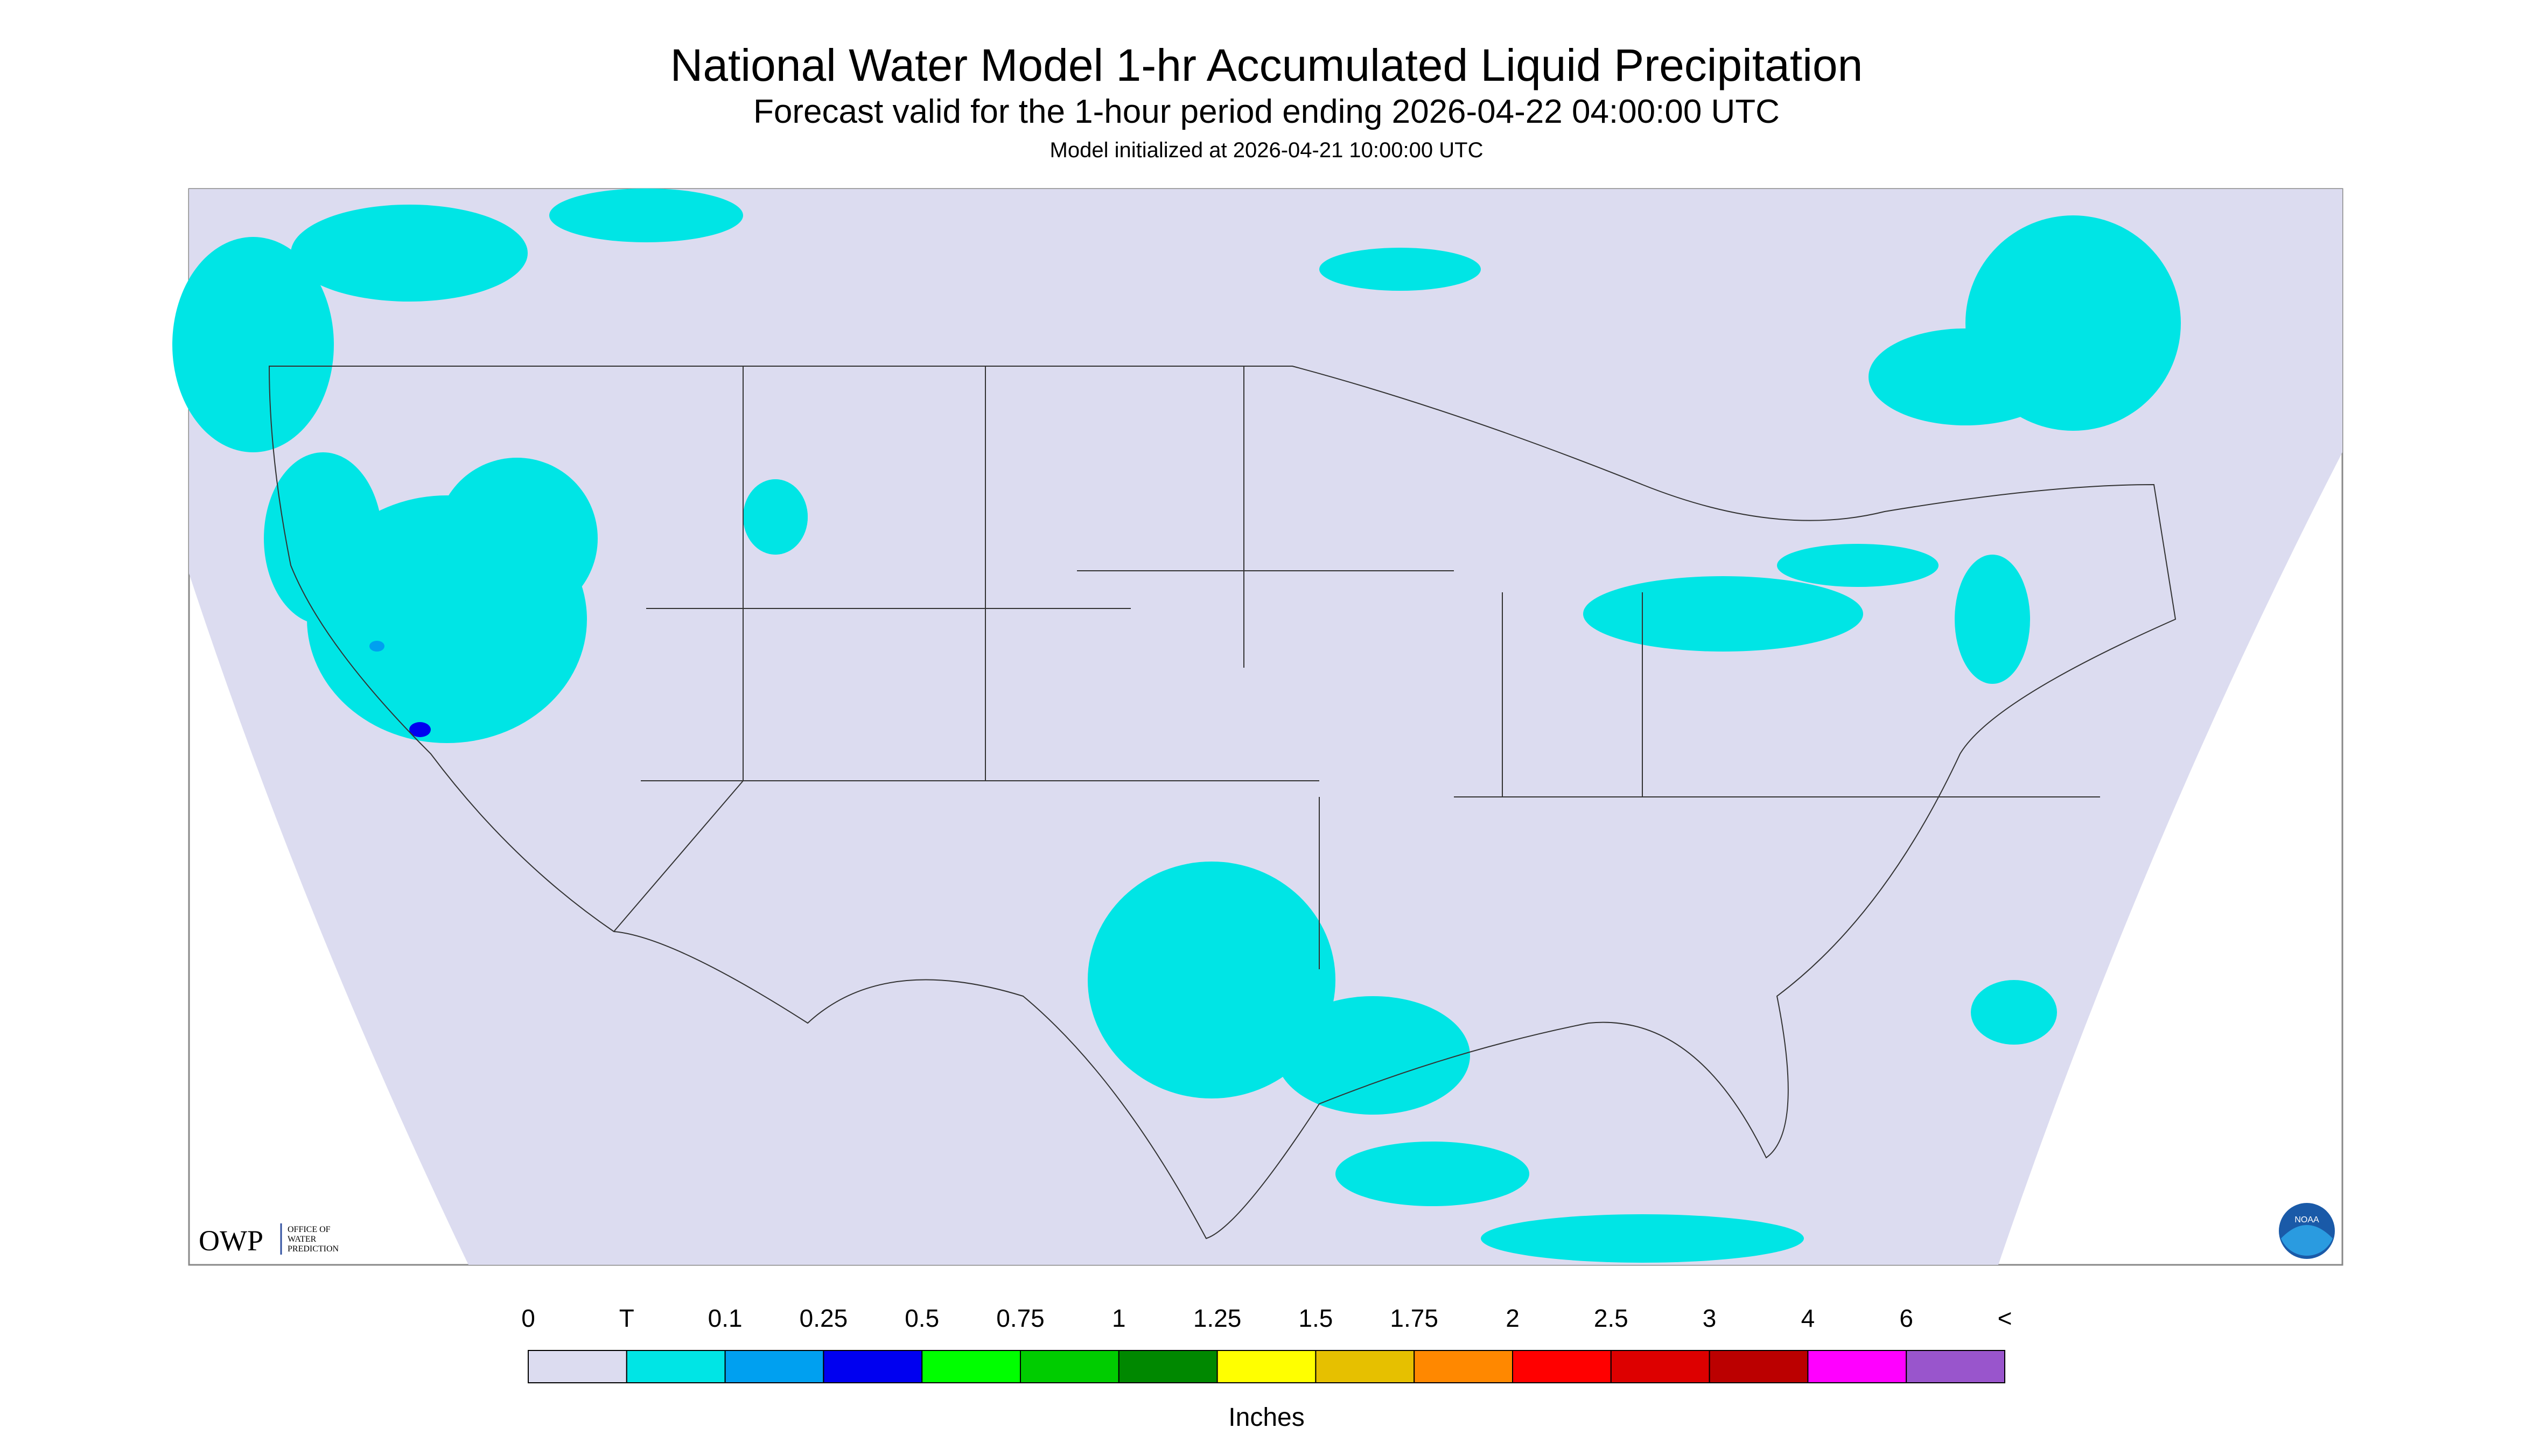 Image resolution: width=2533 pixels, height=1456 pixels. What do you see at coordinates (1266, 1343) in the screenshot?
I see `legend: 0 T 0.1 0.25 0.5 0.75 1 1.25 1.5 1.75 2 2.5 3 4 6 <` at bounding box center [1266, 1343].